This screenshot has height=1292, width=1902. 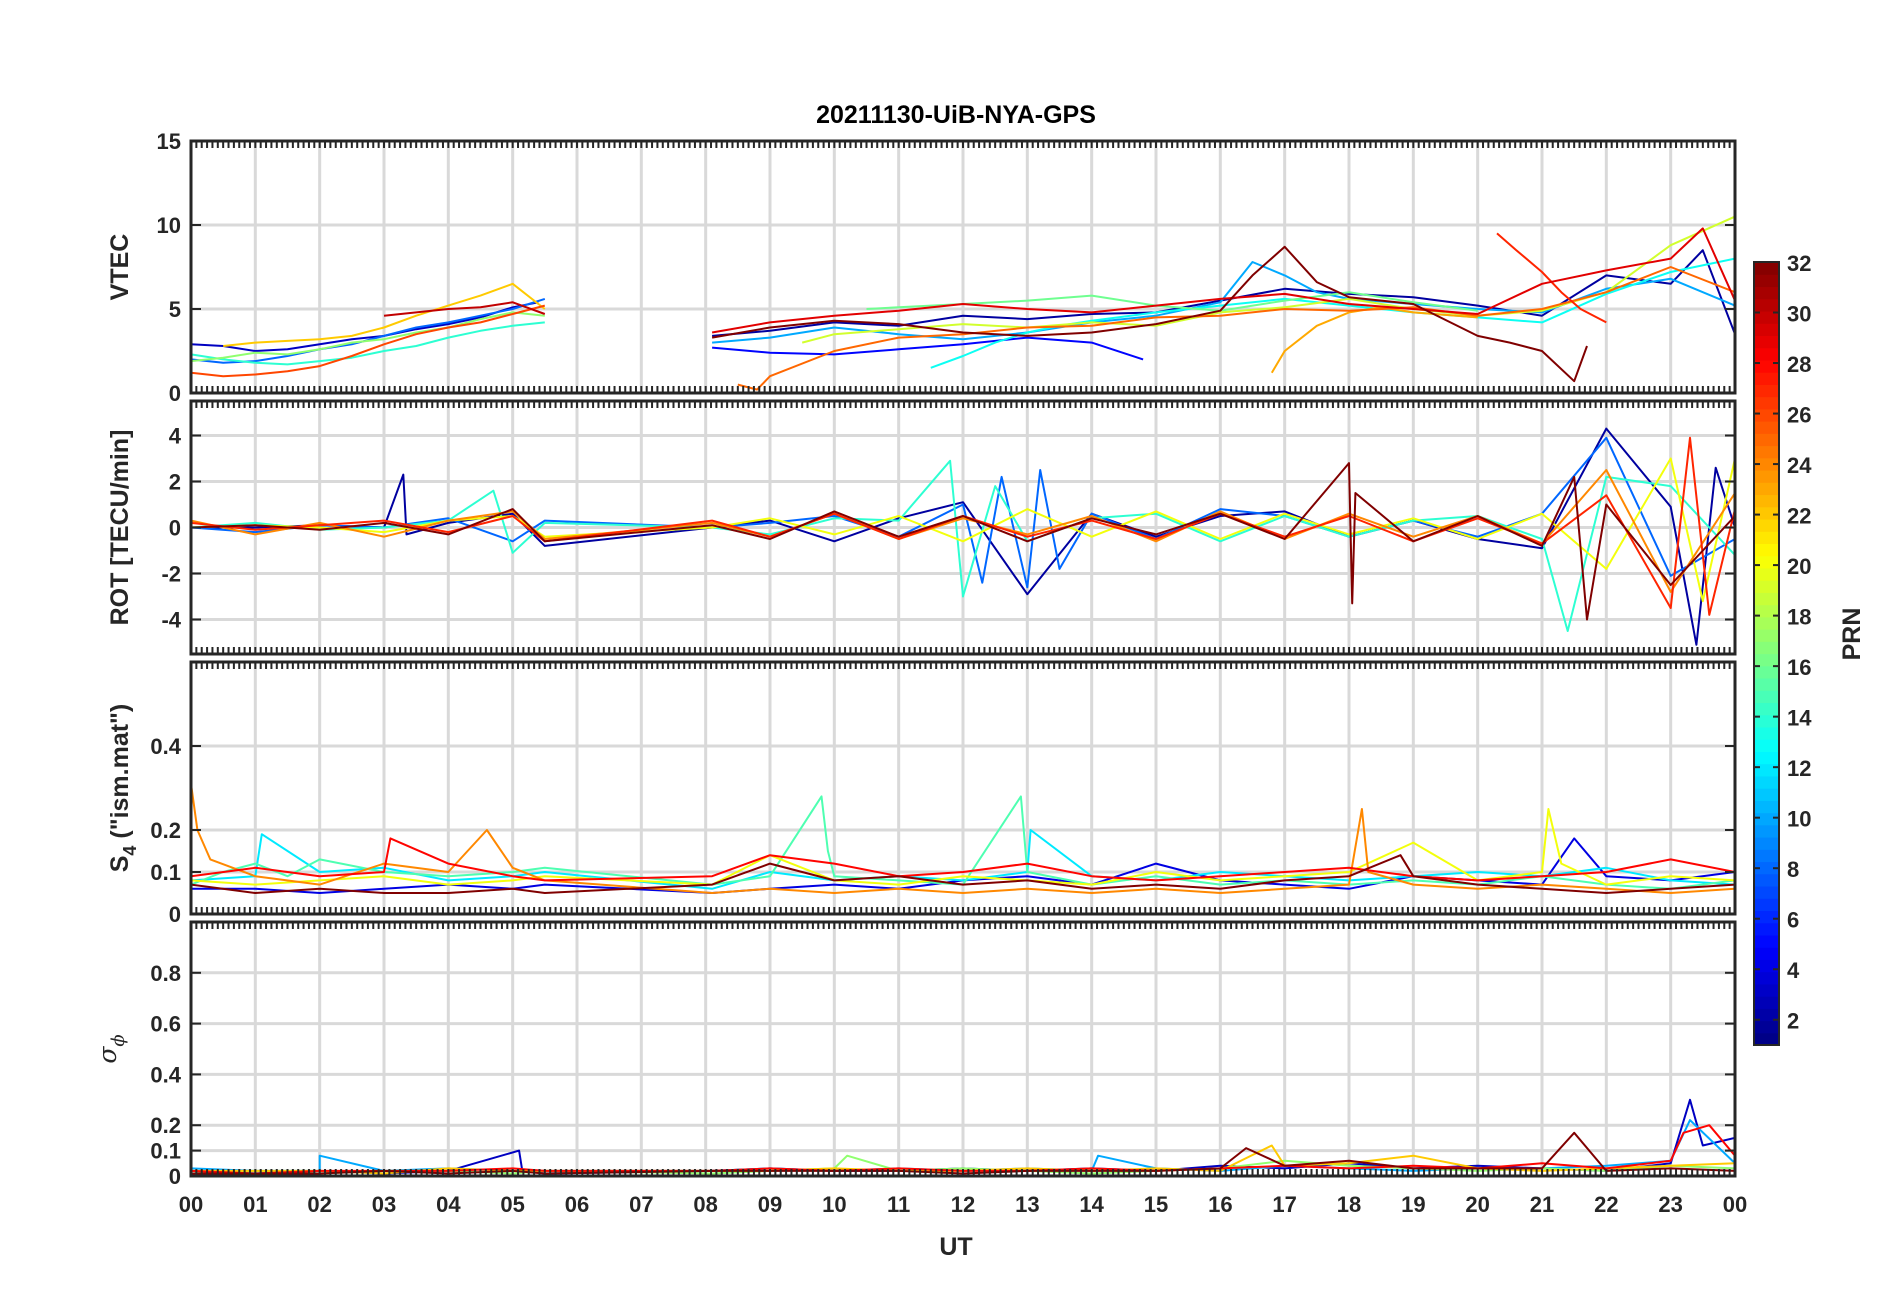 I want to click on x-tick-label: 00, so click(x=1735, y=1204).